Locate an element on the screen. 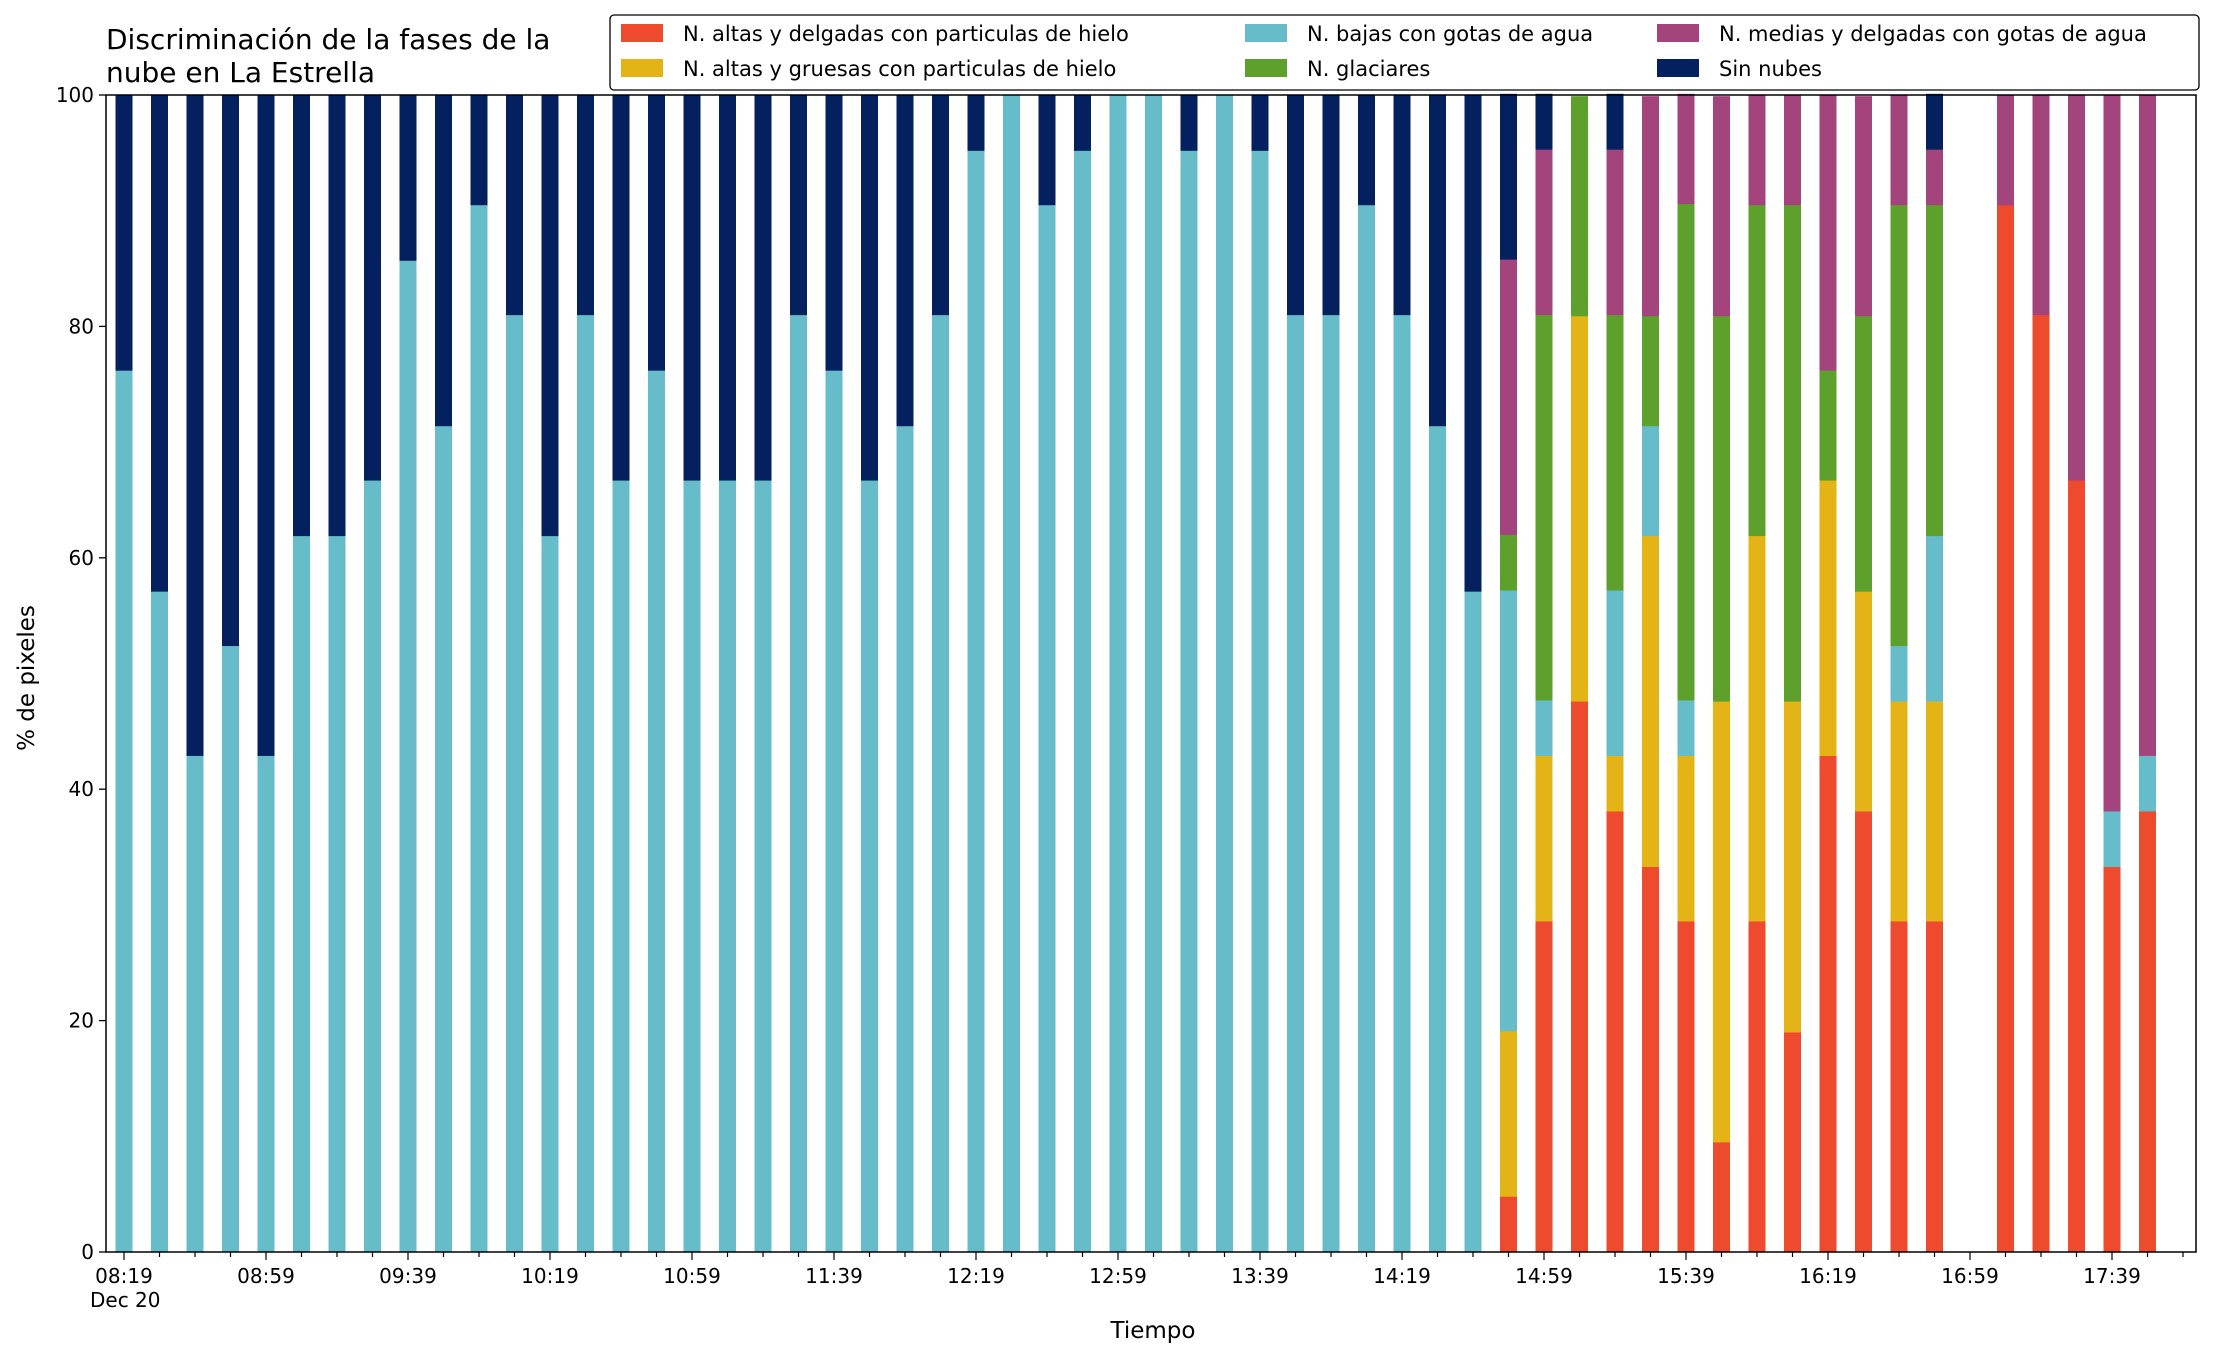 This screenshot has height=1355, width=2216. bar-segment-32-s2 is located at coordinates (1260, 701).